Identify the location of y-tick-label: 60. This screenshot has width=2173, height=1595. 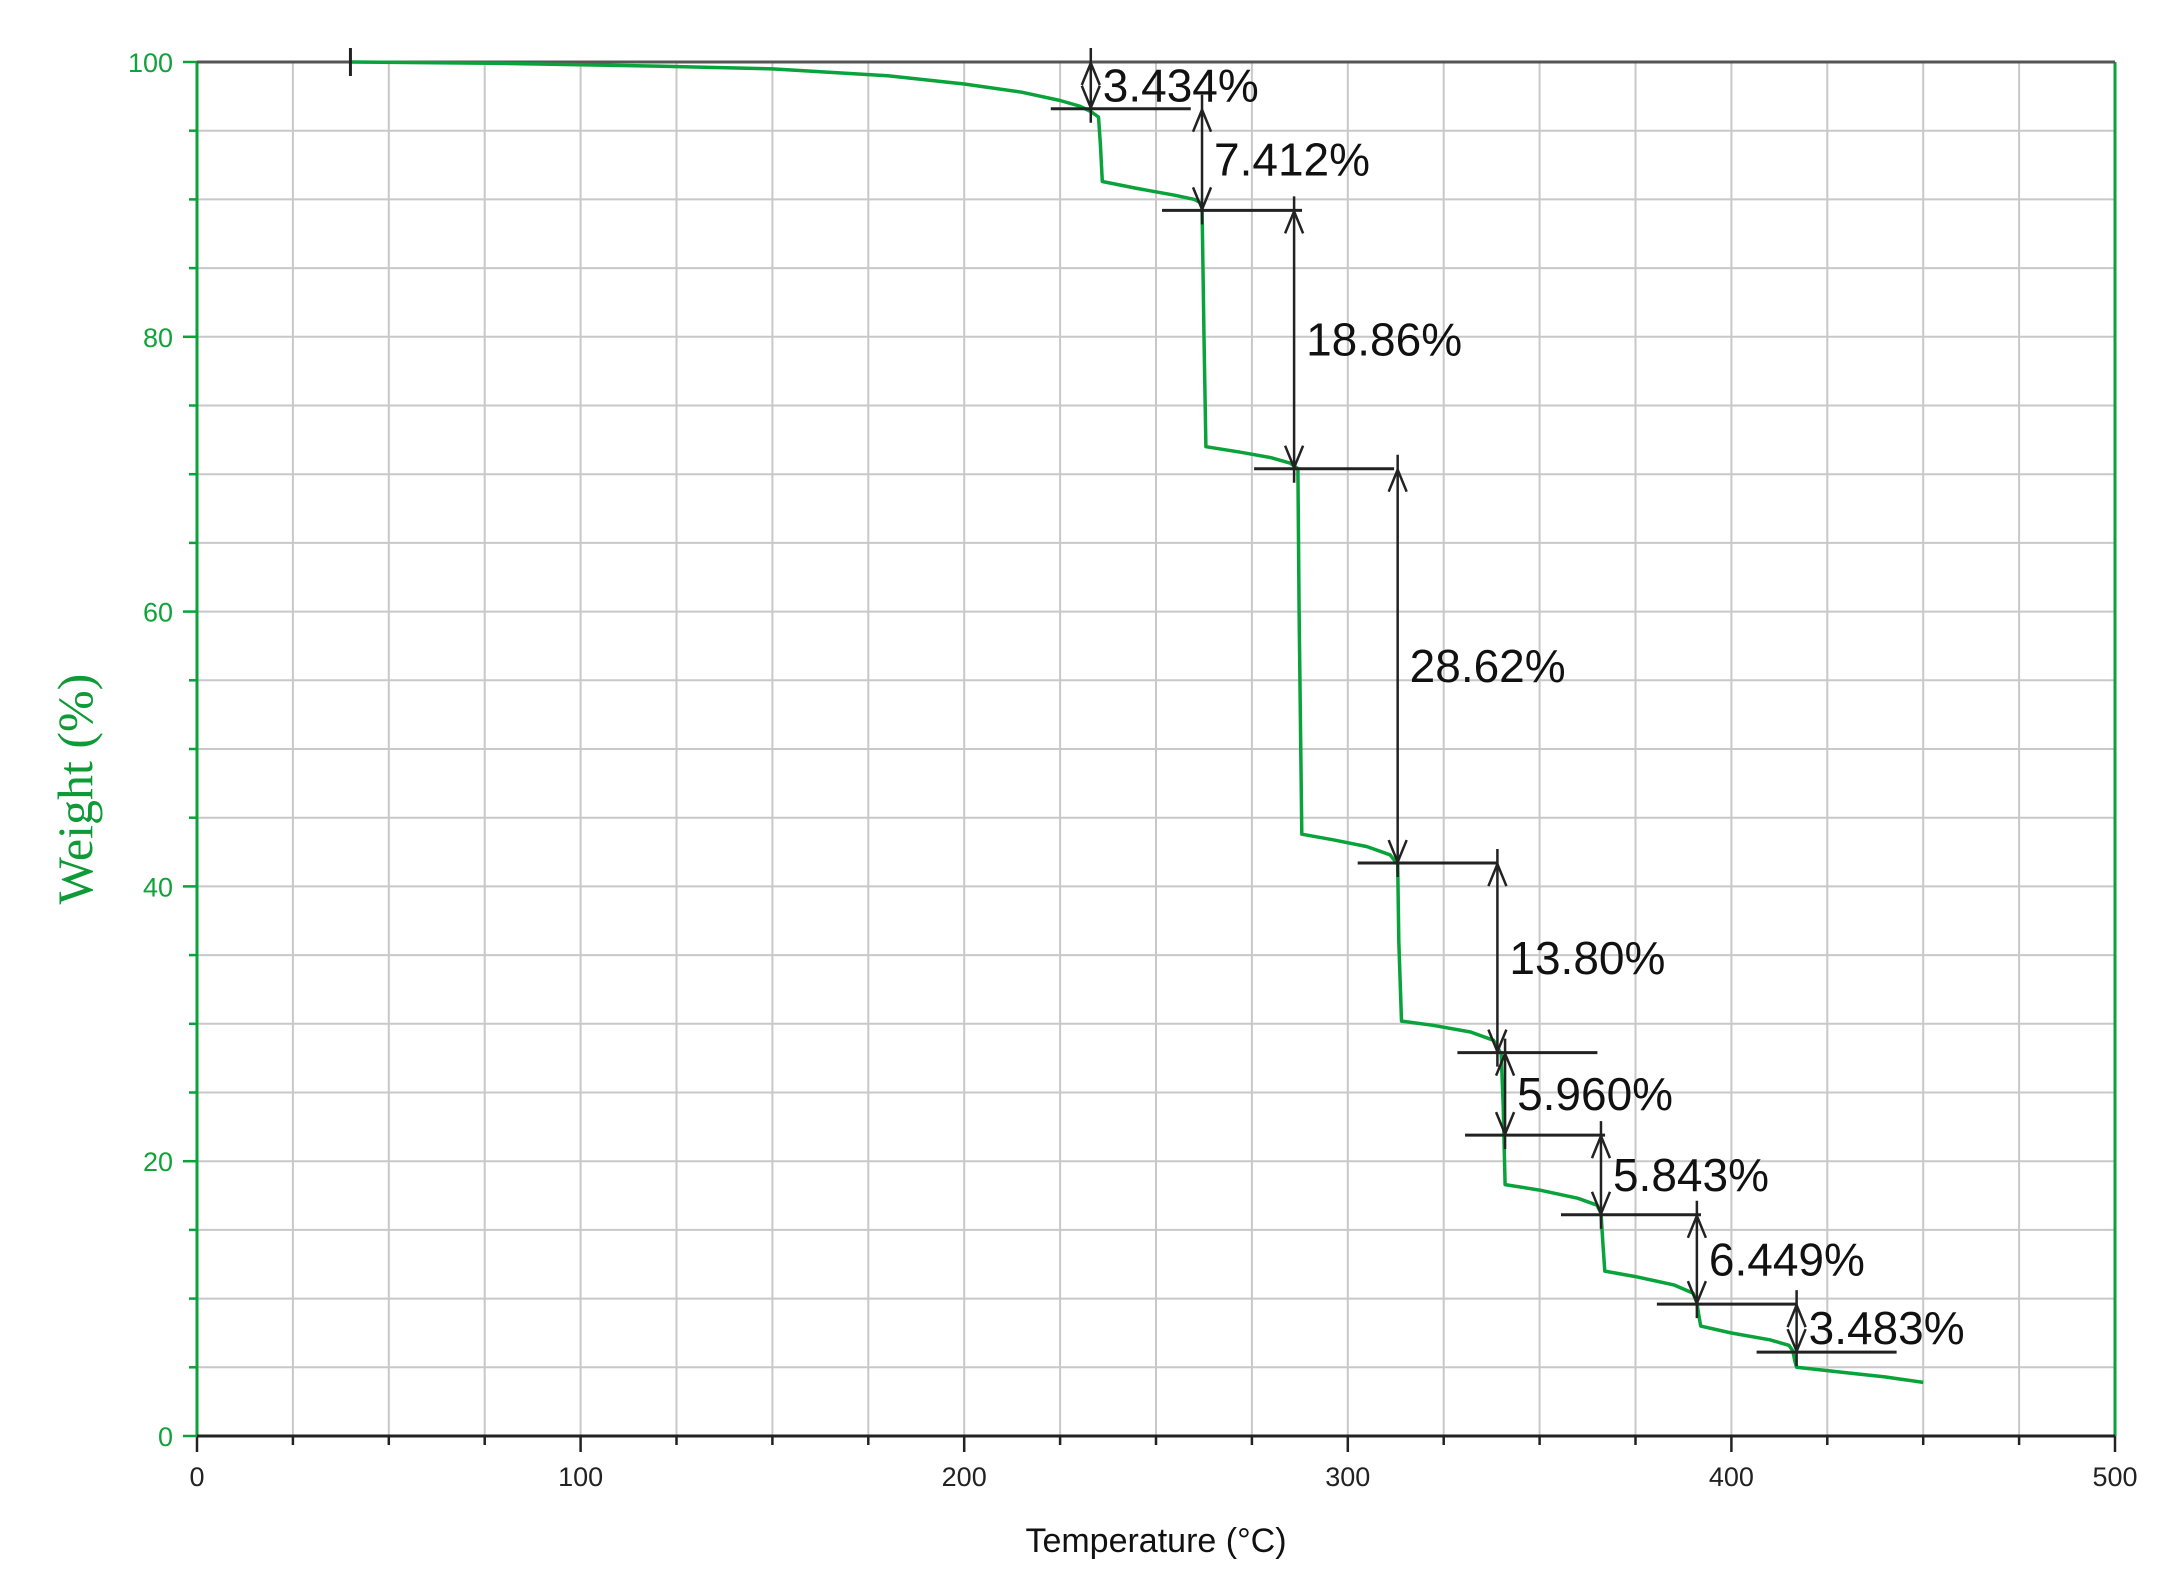
(158, 613).